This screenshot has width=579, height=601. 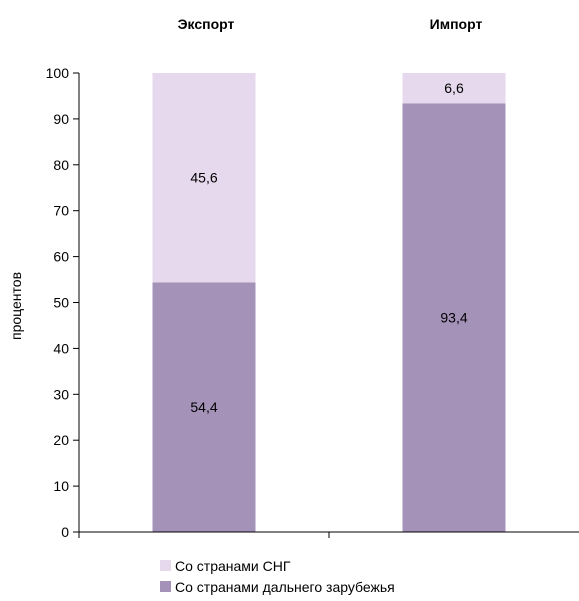 What do you see at coordinates (61, 119) in the screenshot?
I see `y-tick-label-90: 90` at bounding box center [61, 119].